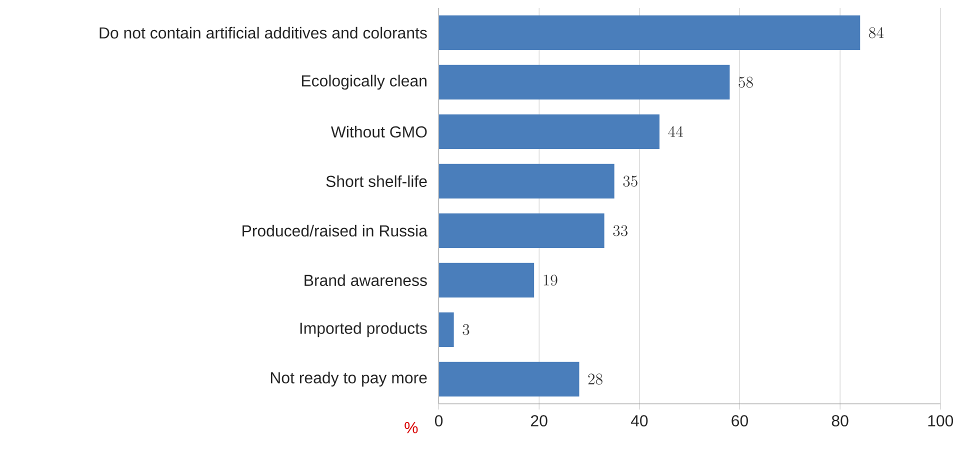 This screenshot has width=959, height=449. I want to click on y-tick-label: Imported products, so click(363, 330).